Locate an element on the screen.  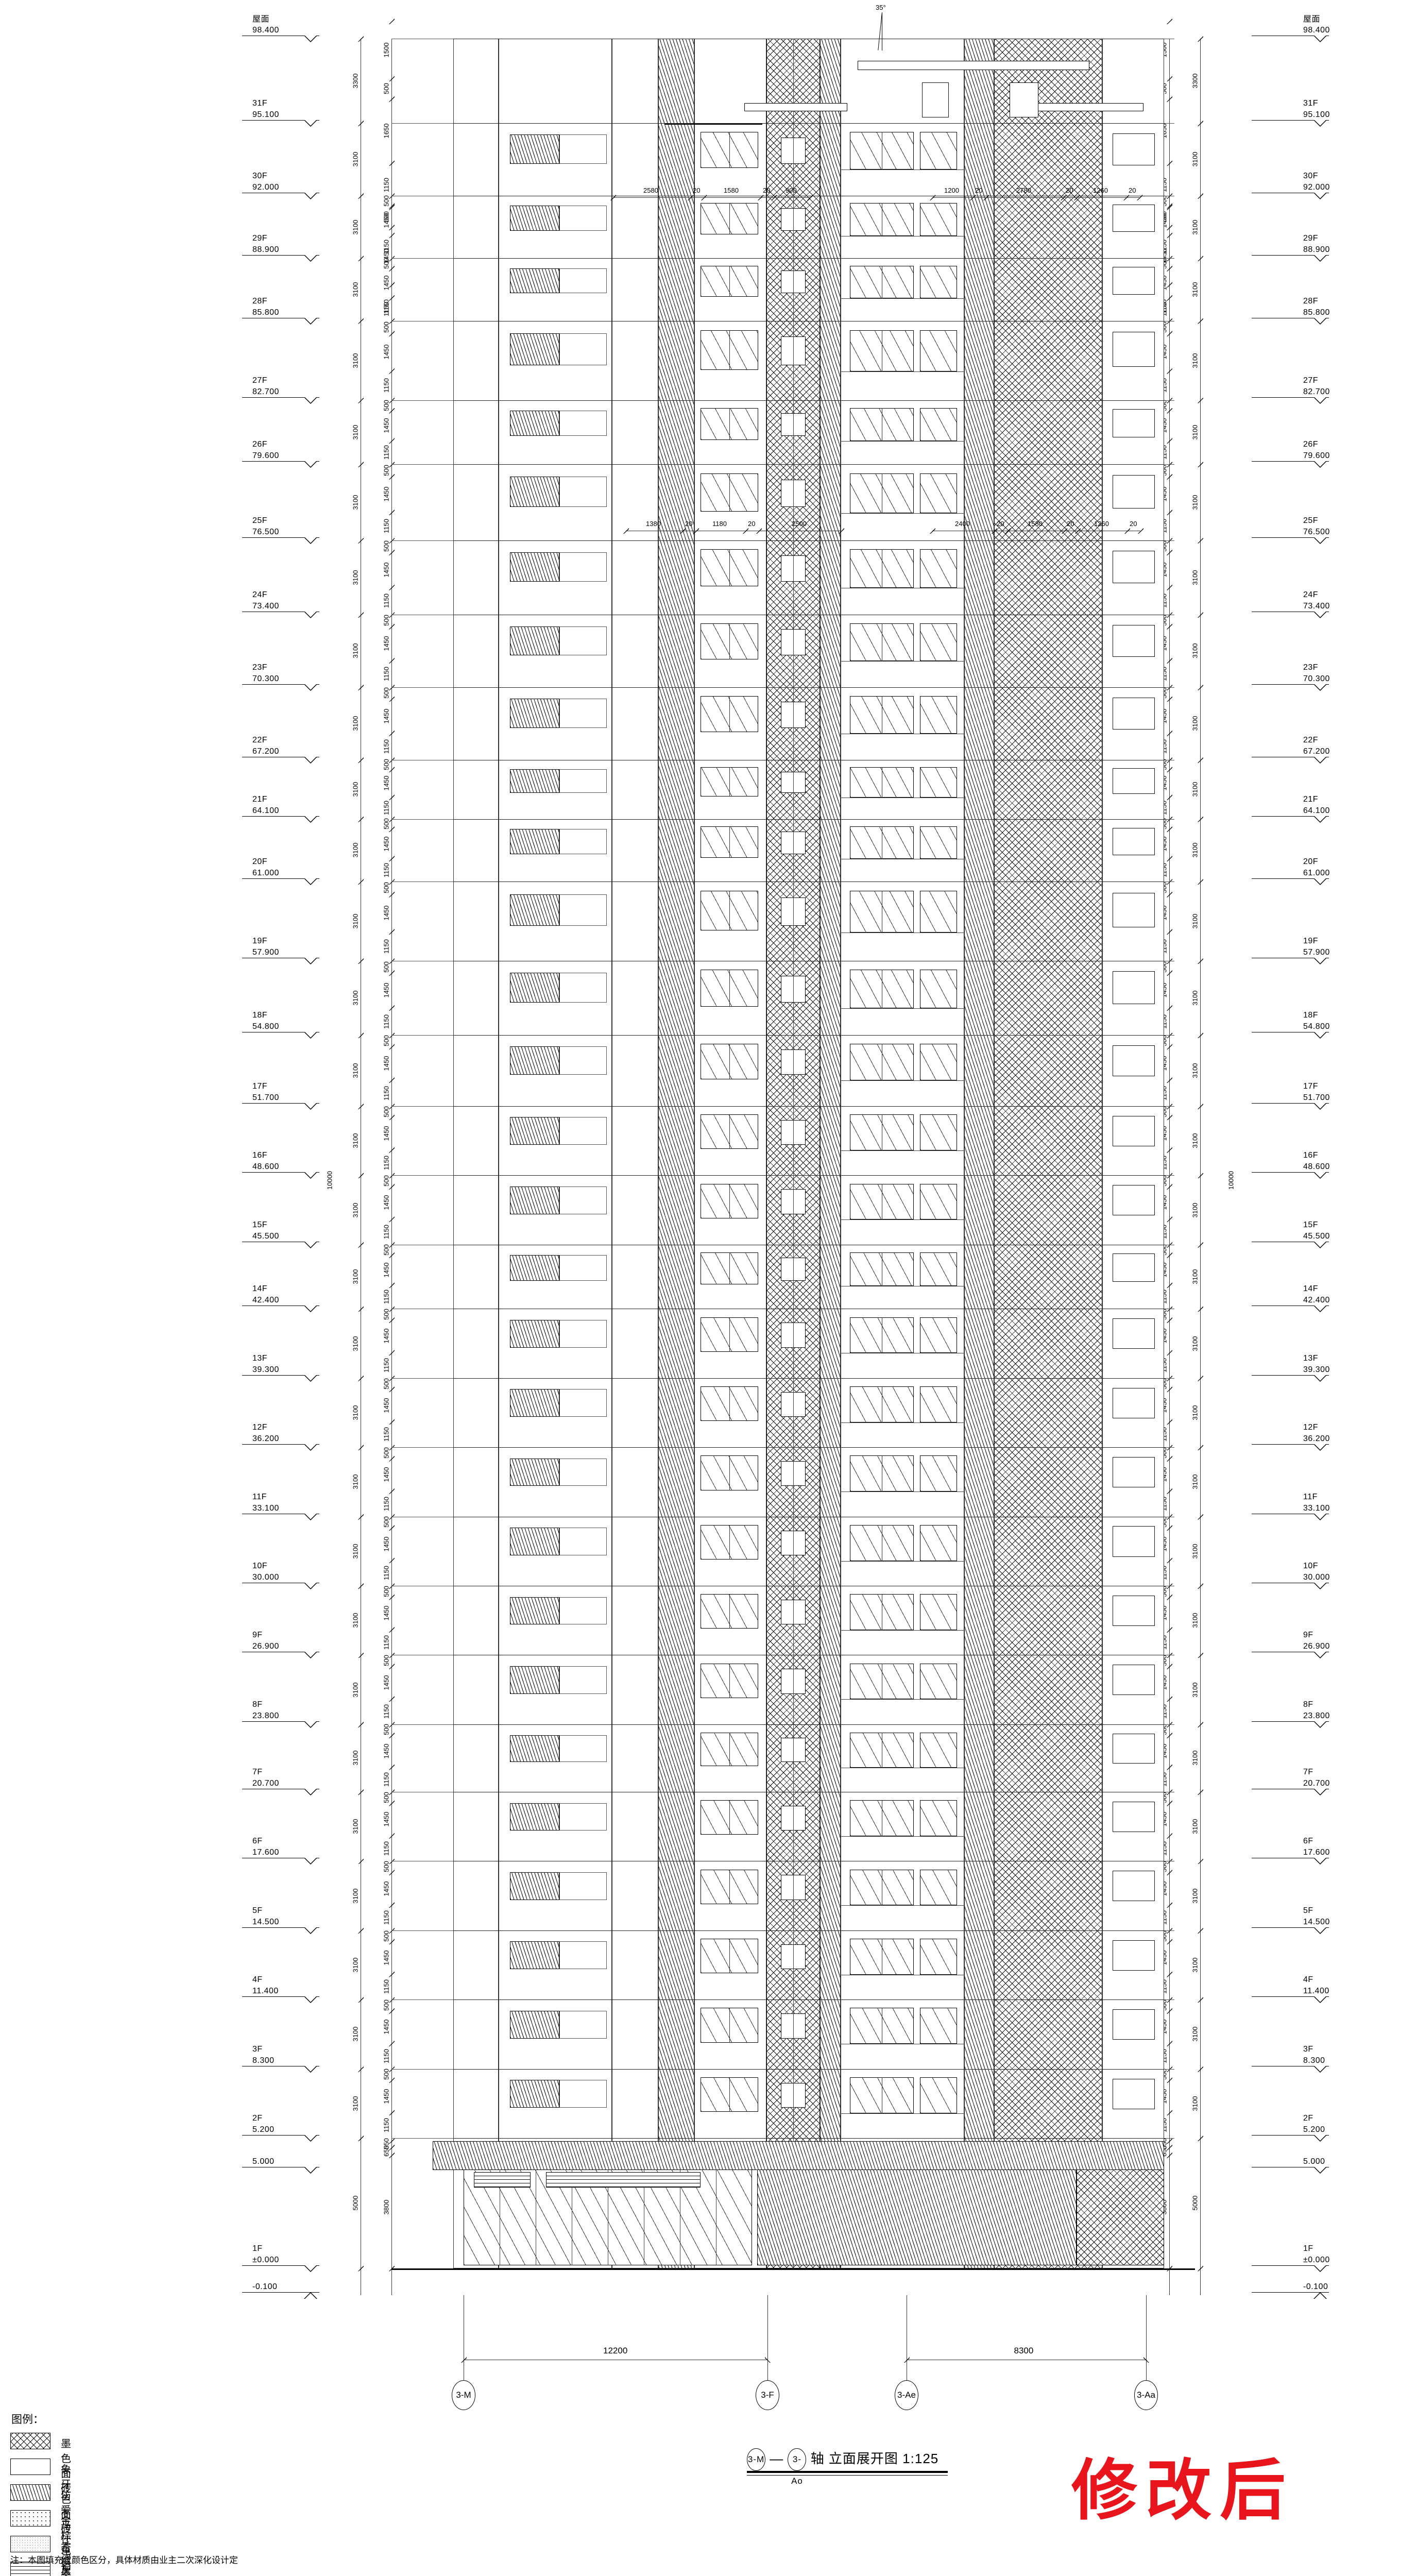
level-name-right-10F: 10F is located at coordinates (1311, 1566).